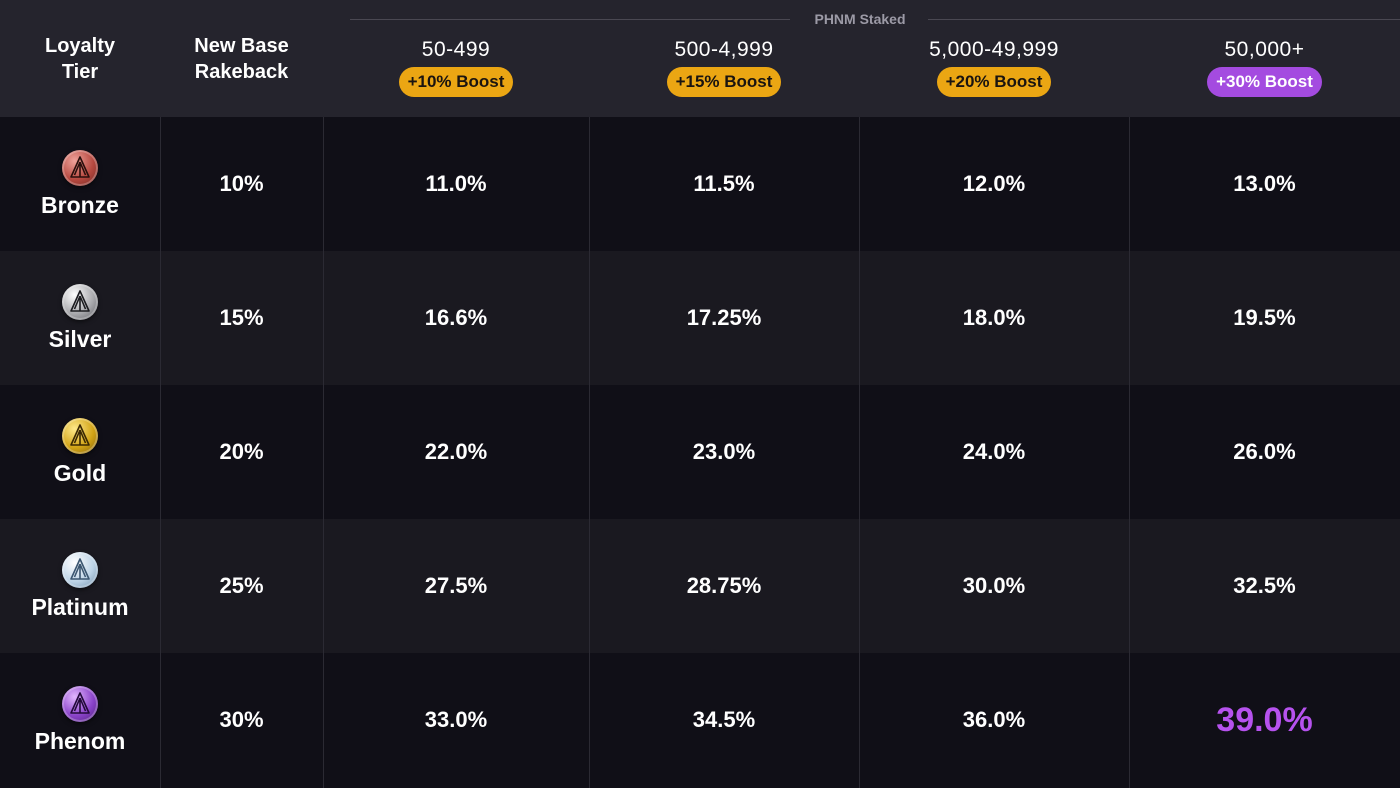 The height and width of the screenshot is (788, 1400). I want to click on tier-name: Phenom, so click(80, 740).